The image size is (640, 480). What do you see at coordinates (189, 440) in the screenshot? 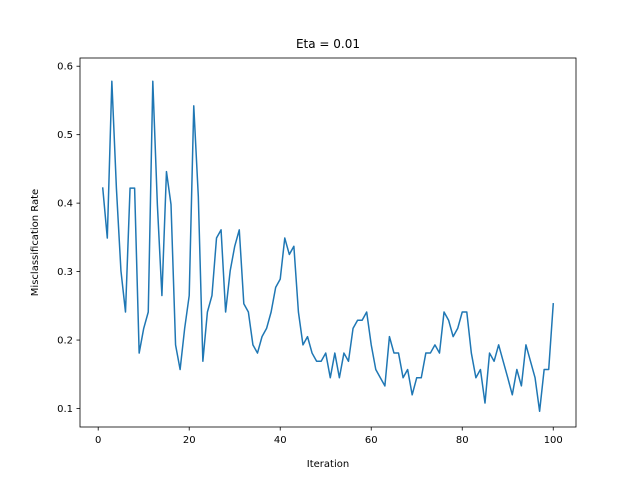
I see `x-tick-label: 20` at bounding box center [189, 440].